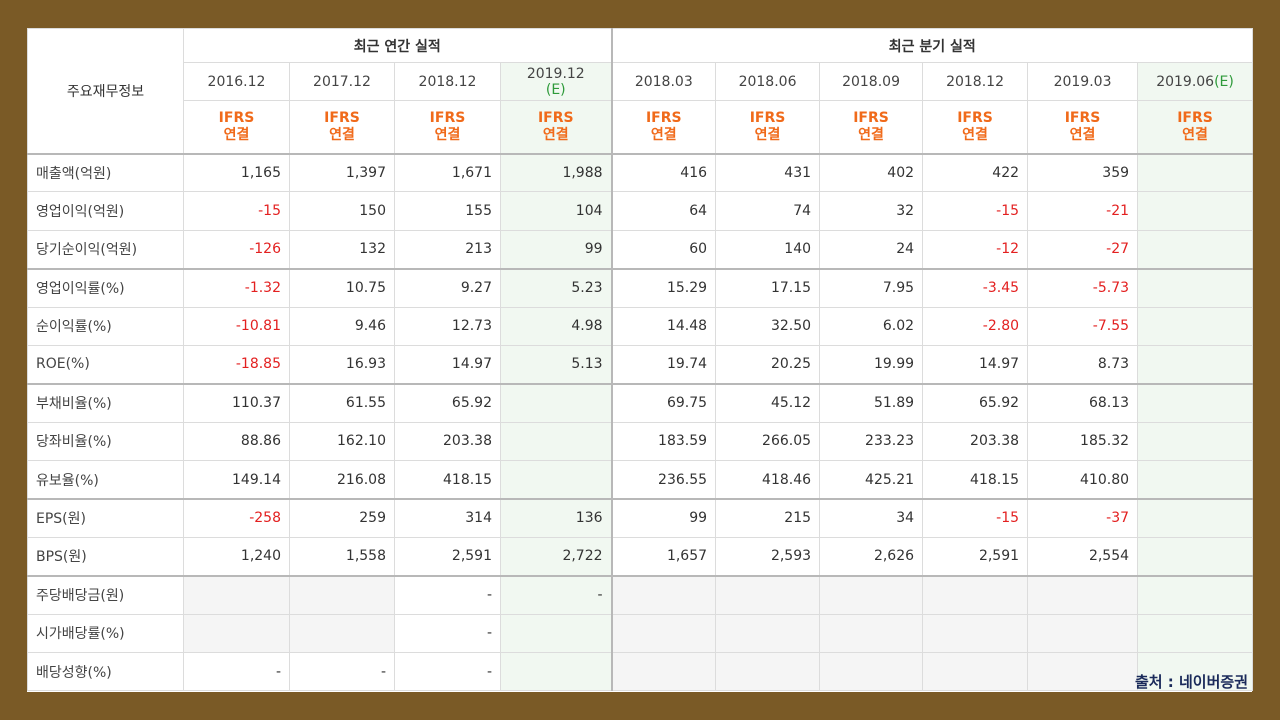 The height and width of the screenshot is (720, 1280). I want to click on row-label: ROE(%), so click(105, 364).